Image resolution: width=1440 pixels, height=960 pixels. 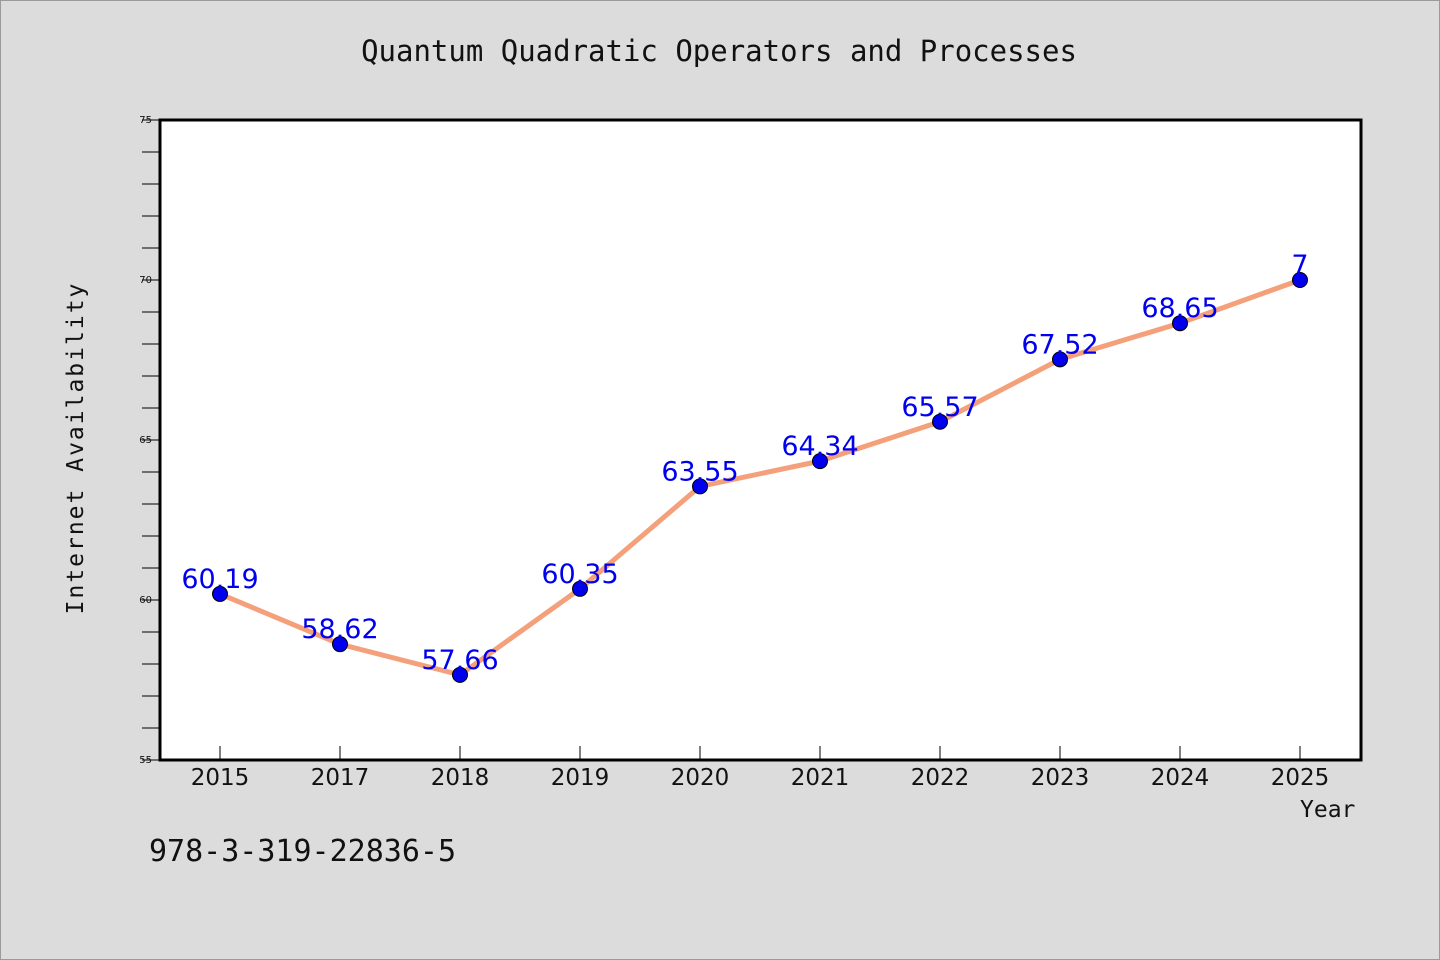 What do you see at coordinates (940, 778) in the screenshot?
I see `x-tick-label: 2022` at bounding box center [940, 778].